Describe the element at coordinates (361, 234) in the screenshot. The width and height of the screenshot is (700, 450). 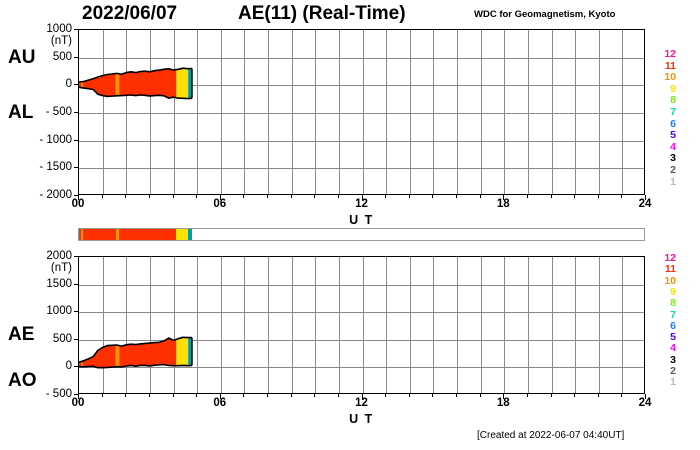
I see `data-coverage-bar` at that location.